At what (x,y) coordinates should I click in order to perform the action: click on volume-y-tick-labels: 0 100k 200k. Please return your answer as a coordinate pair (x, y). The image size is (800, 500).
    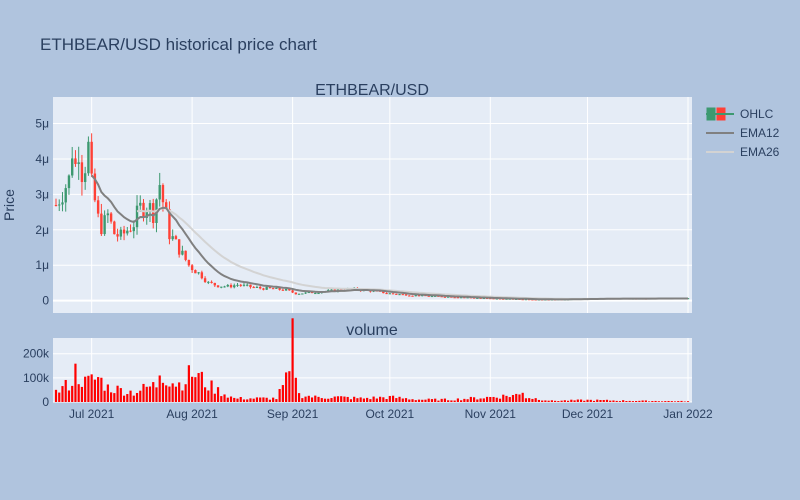
    Looking at the image, I should click on (36, 378).